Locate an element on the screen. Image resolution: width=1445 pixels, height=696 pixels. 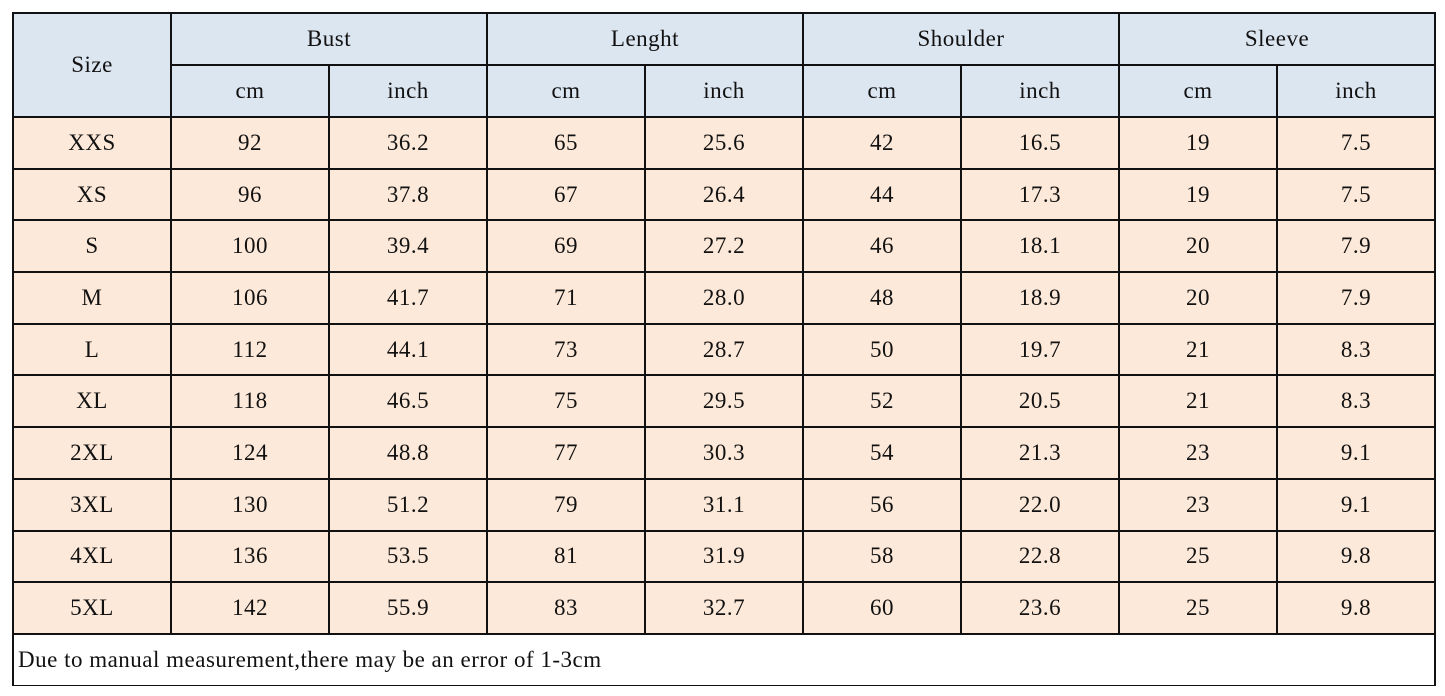
measurement-cell: 75 is located at coordinates (566, 401).